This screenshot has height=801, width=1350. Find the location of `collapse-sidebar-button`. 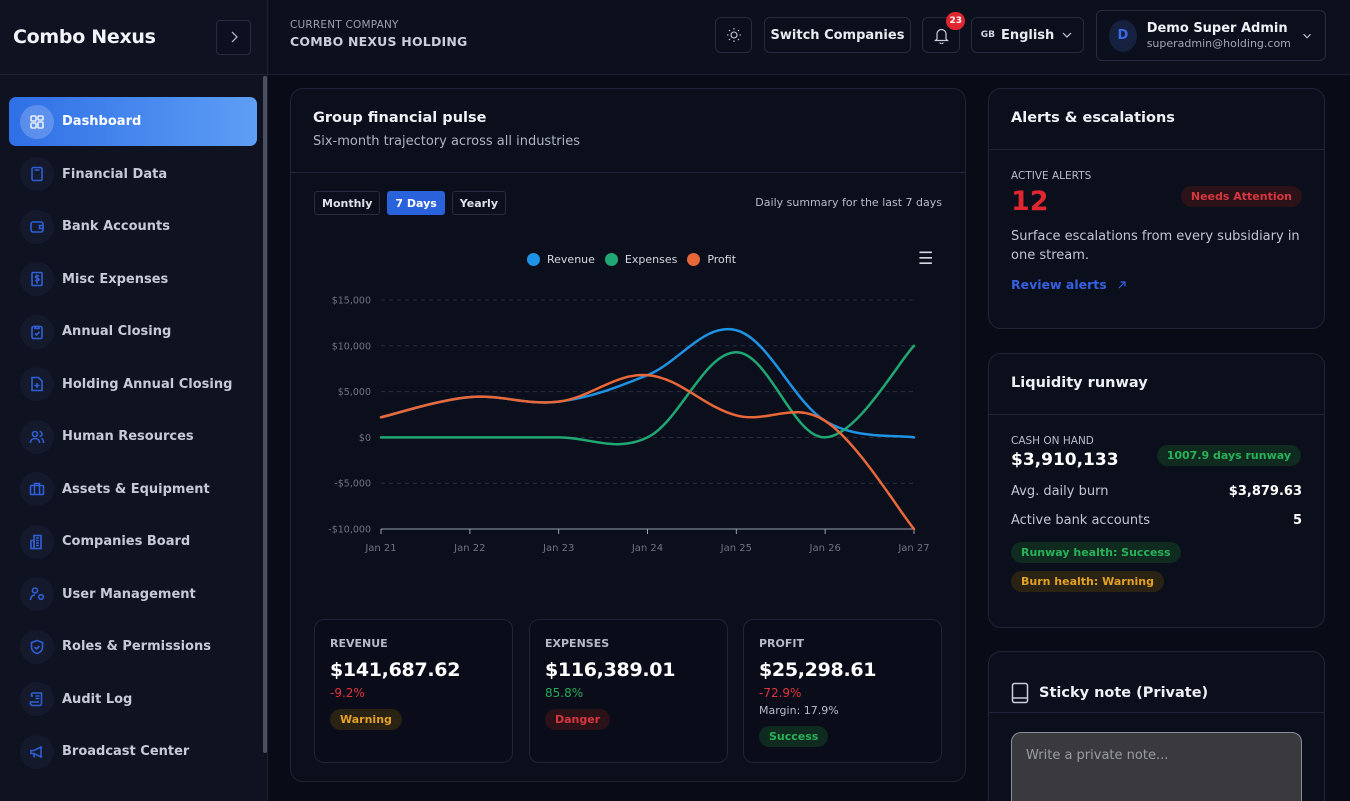

collapse-sidebar-button is located at coordinates (233, 37).